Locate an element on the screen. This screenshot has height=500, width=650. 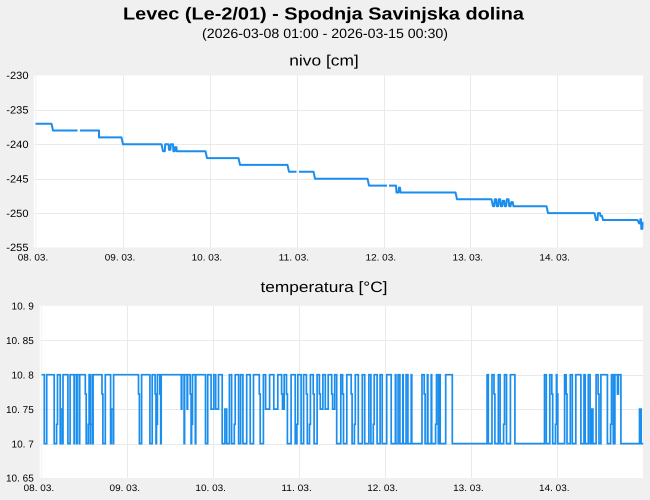
svg-text: 10. 7 is located at coordinates (23, 444).